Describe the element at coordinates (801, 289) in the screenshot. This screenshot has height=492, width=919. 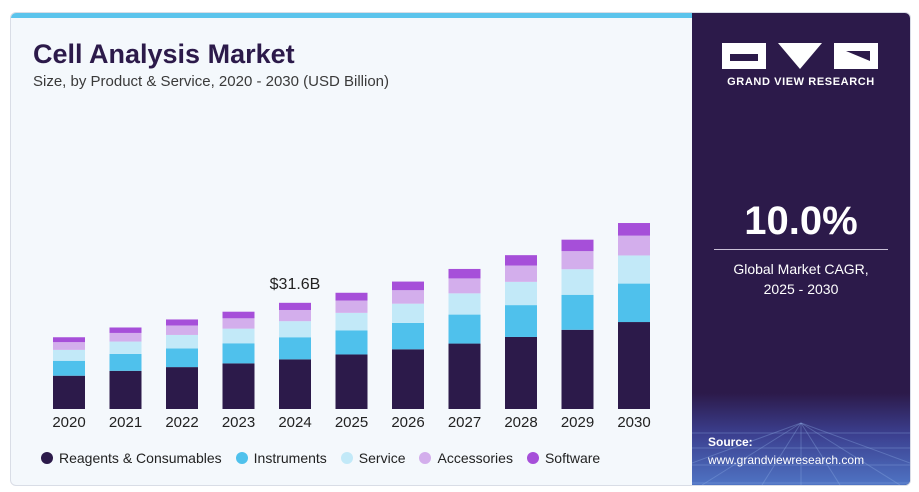
I see `cagr-years: 2025 - 2030` at that location.